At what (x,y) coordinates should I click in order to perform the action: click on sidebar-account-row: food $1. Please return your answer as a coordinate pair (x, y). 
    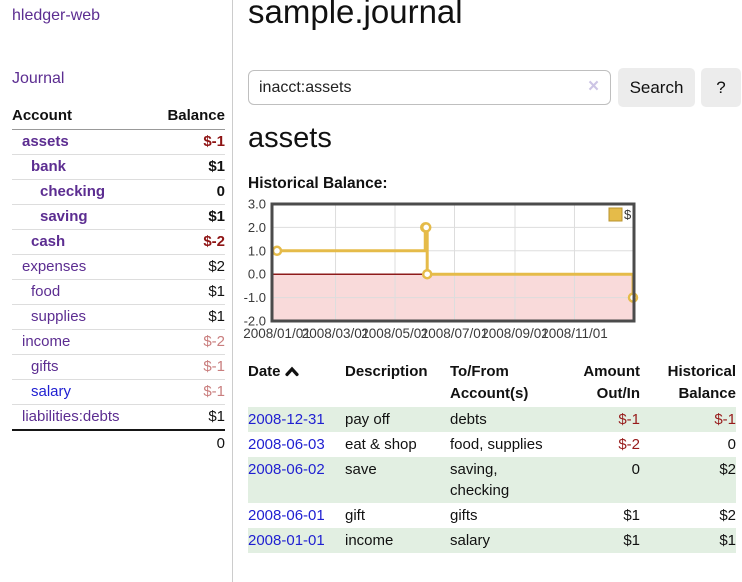
    Looking at the image, I should click on (118, 292).